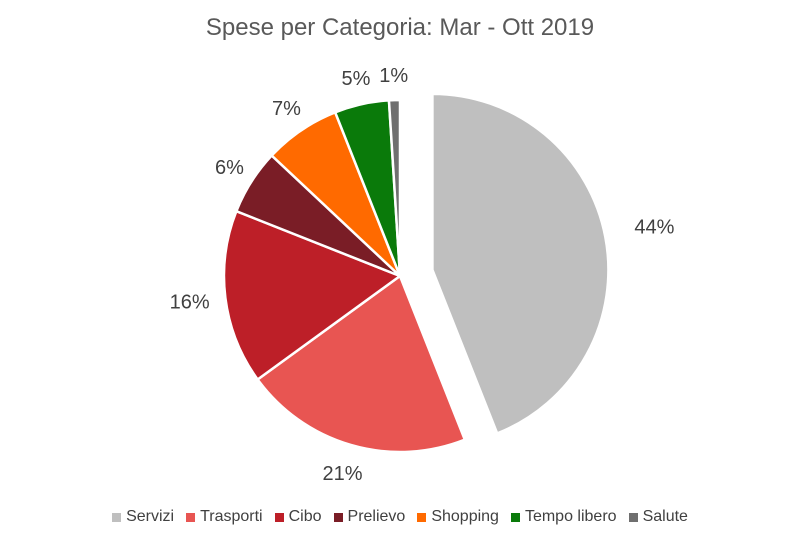 This screenshot has height=548, width=800. I want to click on legend-item-trasporti: Trasporti, so click(224, 517).